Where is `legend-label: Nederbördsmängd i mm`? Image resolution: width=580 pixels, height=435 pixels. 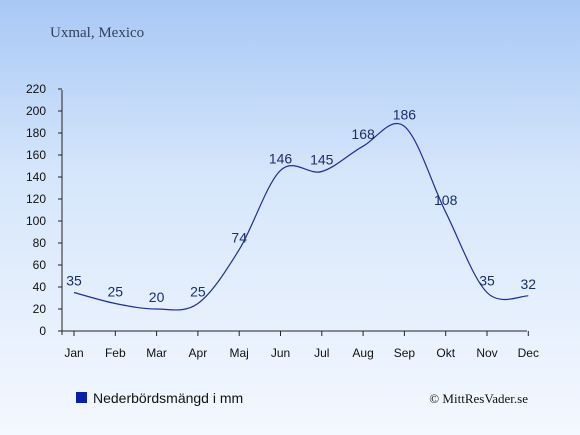 legend-label: Nederbördsmängd i mm is located at coordinates (168, 398).